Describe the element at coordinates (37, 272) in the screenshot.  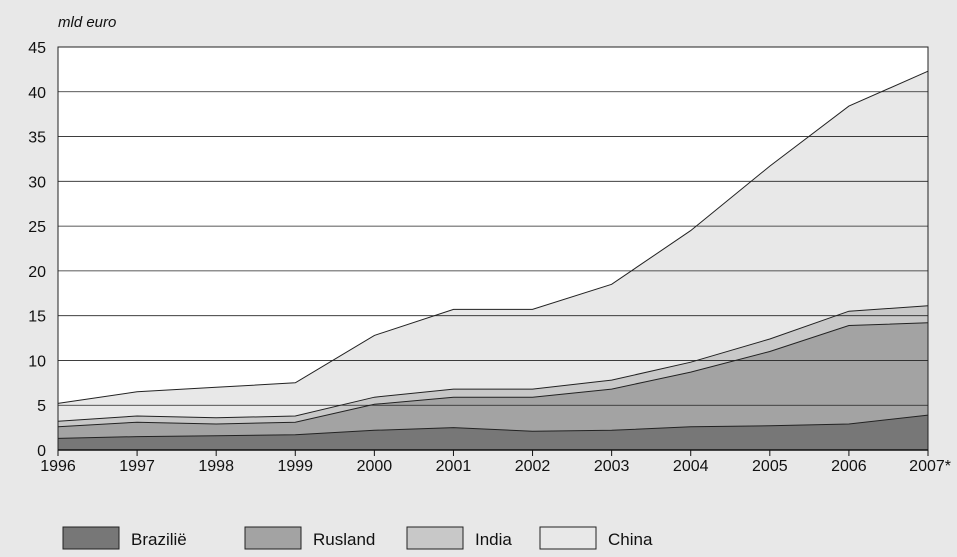
I see `y-tick-label: 20` at that location.